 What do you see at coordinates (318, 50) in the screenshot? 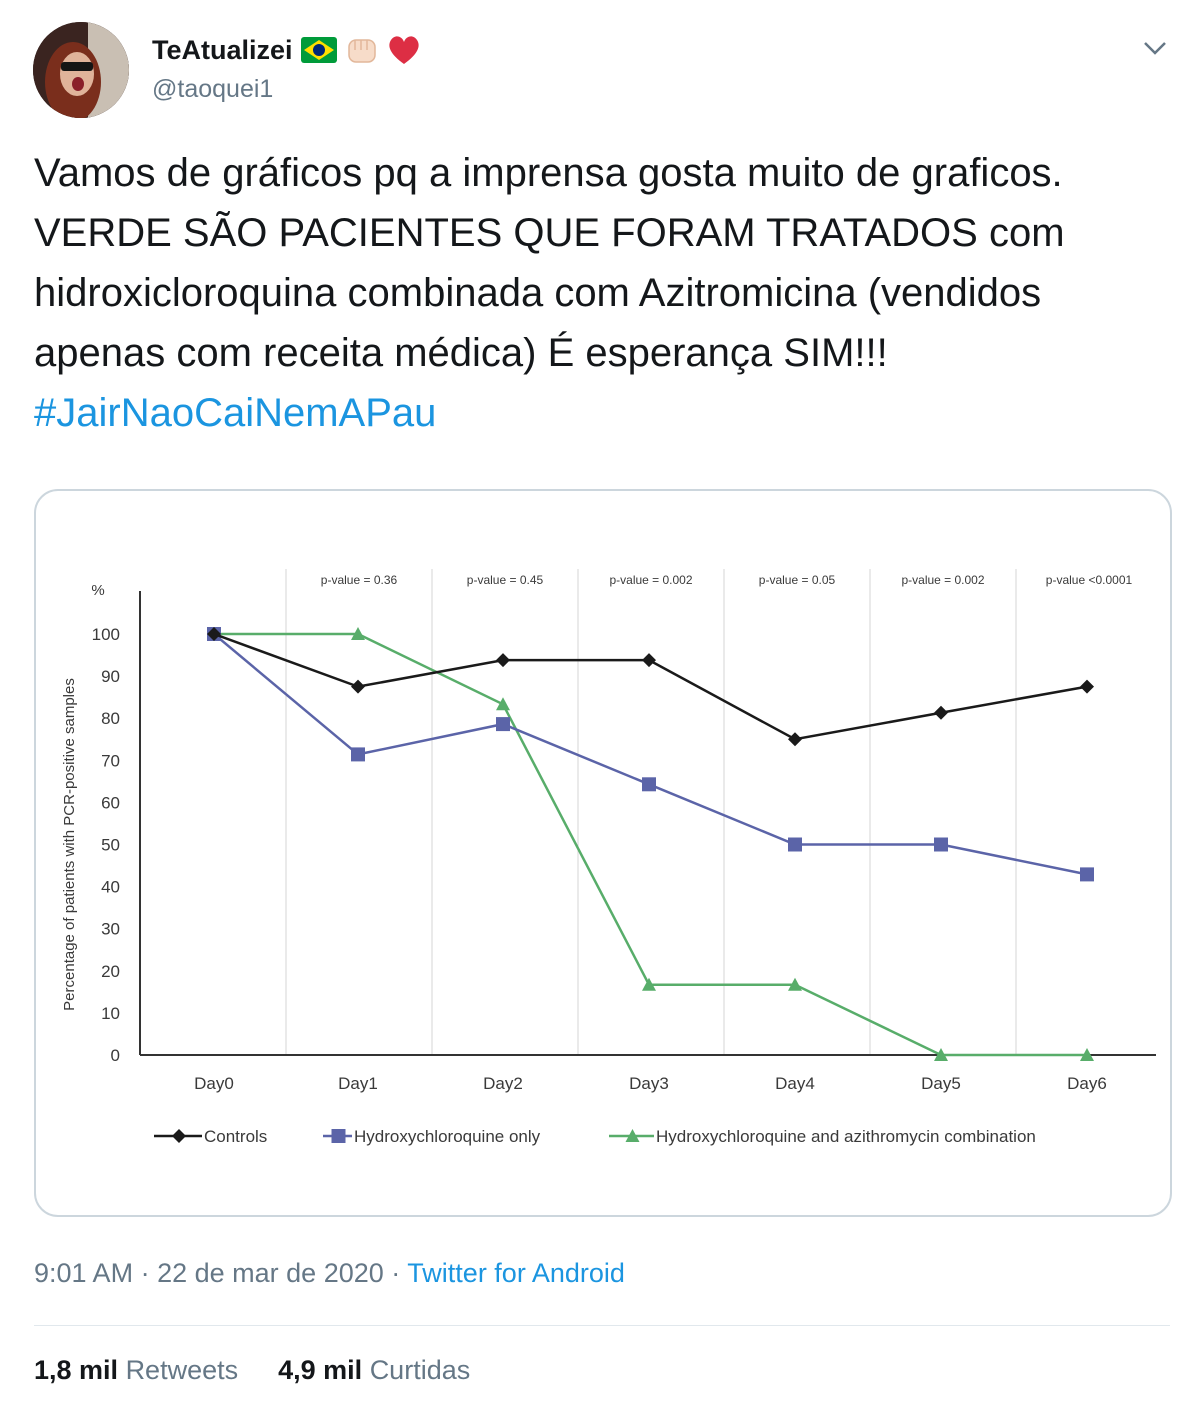
I see `brazil-flag-emoji` at bounding box center [318, 50].